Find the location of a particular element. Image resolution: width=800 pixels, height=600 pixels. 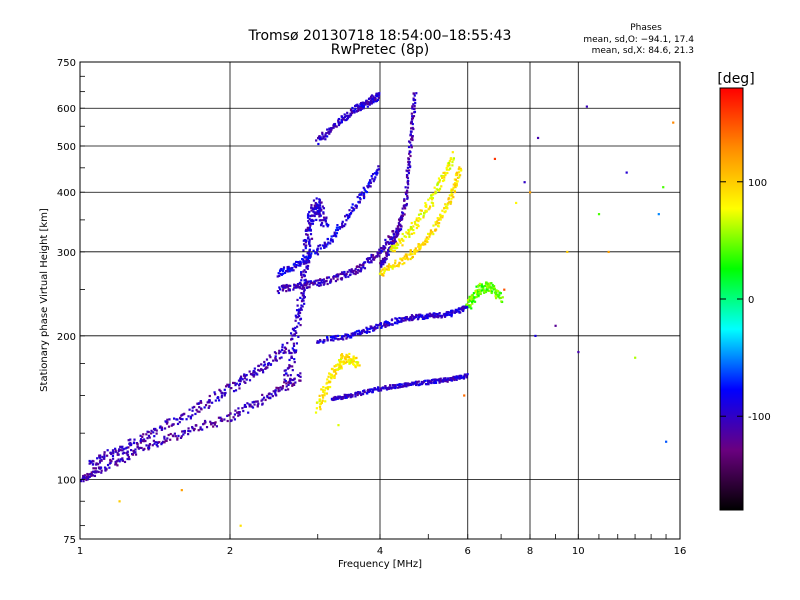

colorbar-label: [deg] is located at coordinates (735, 79).